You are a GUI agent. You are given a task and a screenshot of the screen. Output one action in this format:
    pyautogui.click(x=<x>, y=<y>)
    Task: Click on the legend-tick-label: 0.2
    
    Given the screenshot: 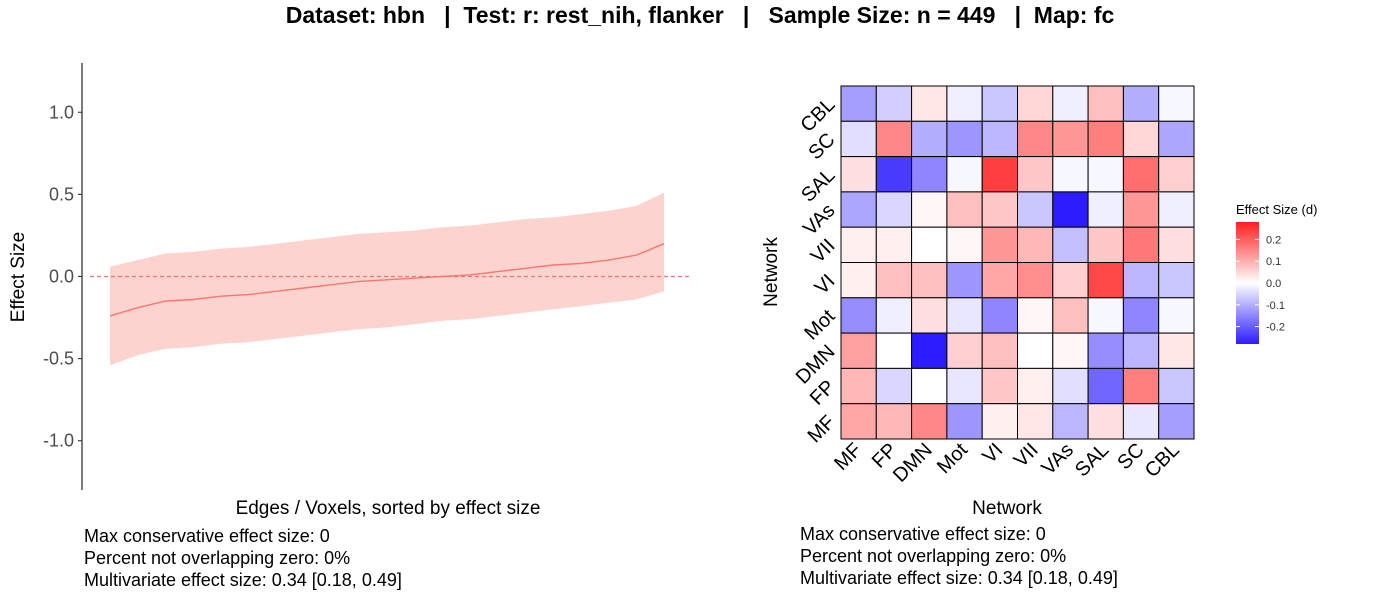 What is the action you would take?
    pyautogui.click(x=1273, y=240)
    